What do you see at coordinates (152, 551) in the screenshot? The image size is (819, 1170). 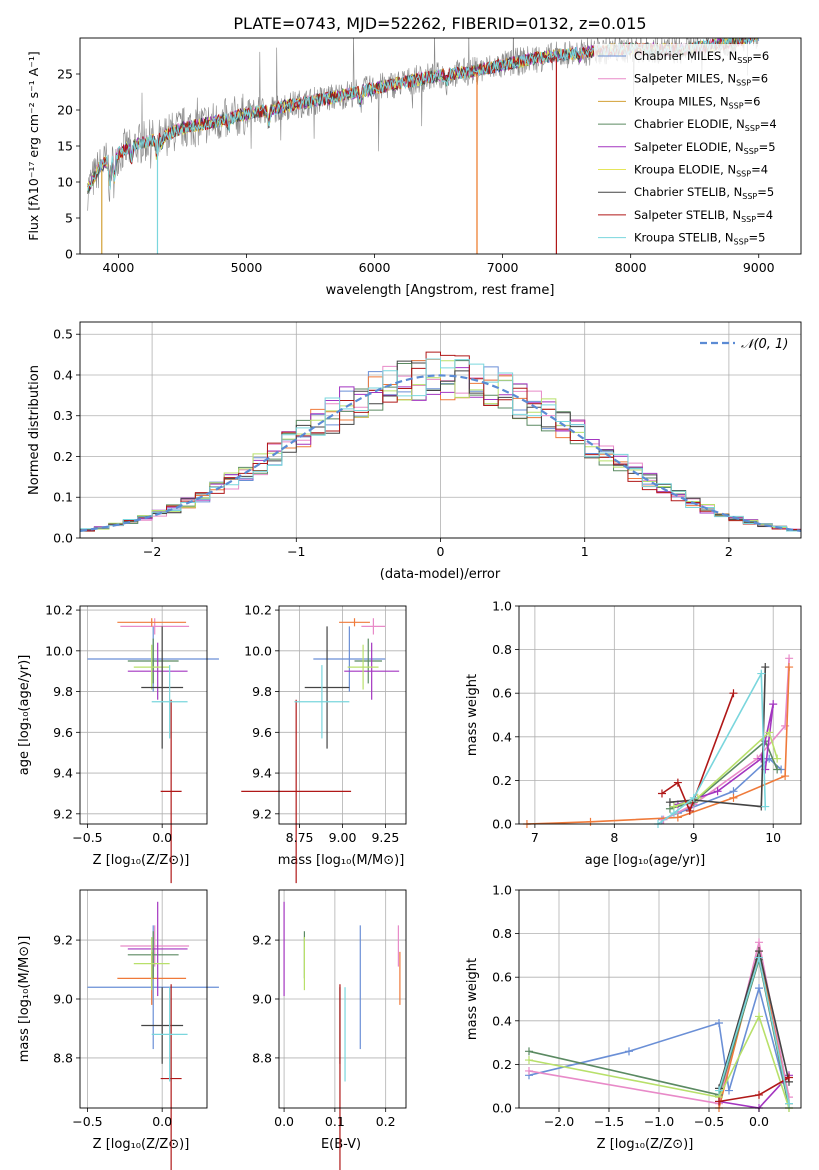 I see `x-tick-label: −2` at bounding box center [152, 551].